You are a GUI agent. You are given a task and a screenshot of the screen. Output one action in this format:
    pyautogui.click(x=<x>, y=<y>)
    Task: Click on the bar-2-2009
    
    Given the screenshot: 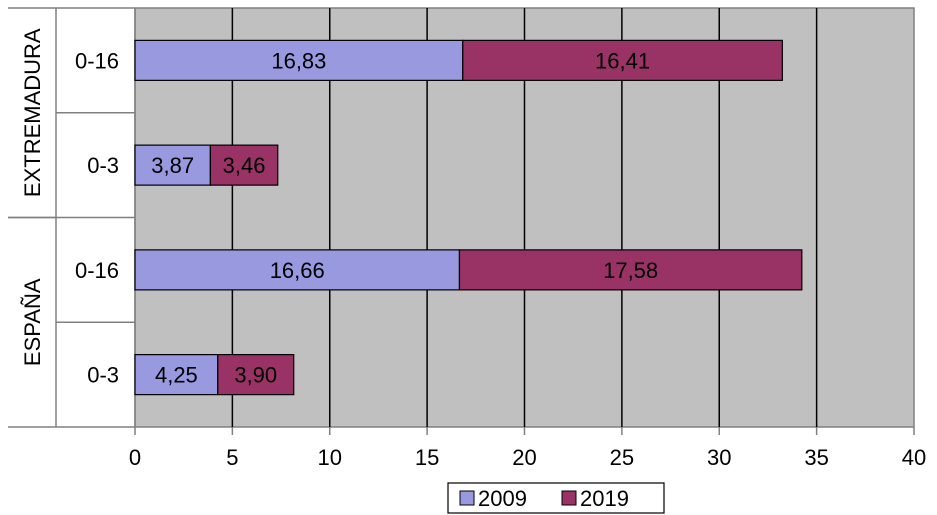 What is the action you would take?
    pyautogui.click(x=297, y=270)
    